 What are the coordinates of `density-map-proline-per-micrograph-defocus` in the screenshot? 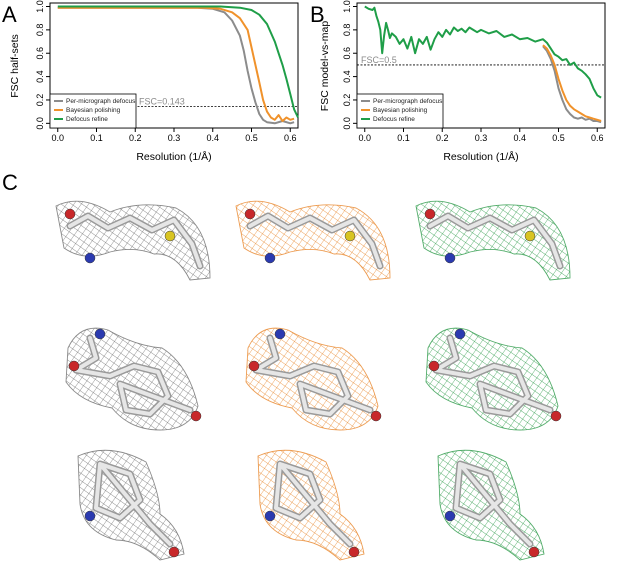 It's located at (131, 505).